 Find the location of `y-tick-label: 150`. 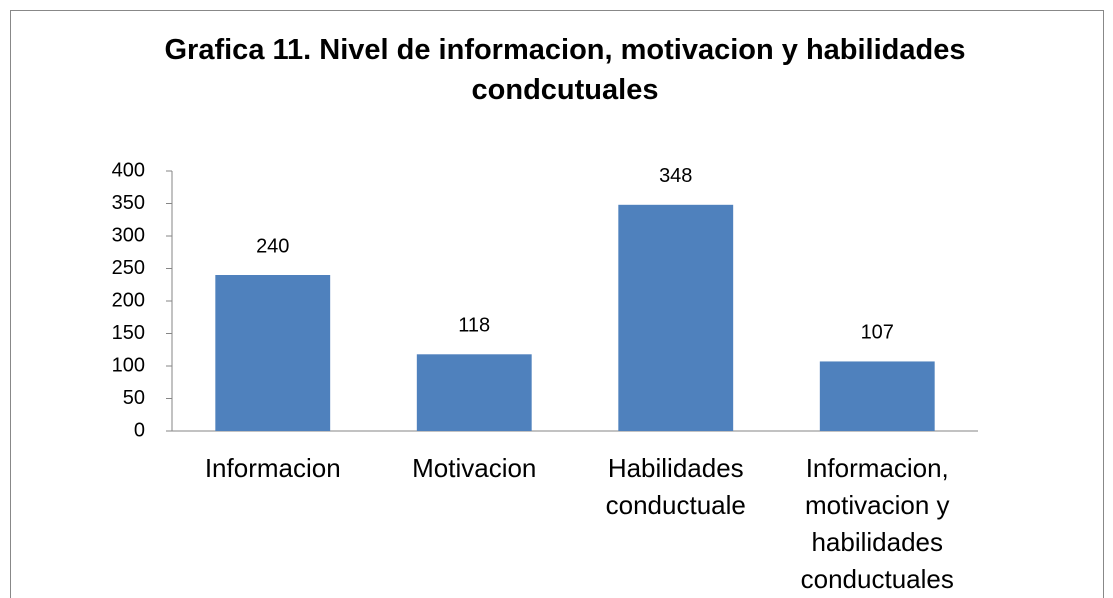

y-tick-label: 150 is located at coordinates (128, 333).